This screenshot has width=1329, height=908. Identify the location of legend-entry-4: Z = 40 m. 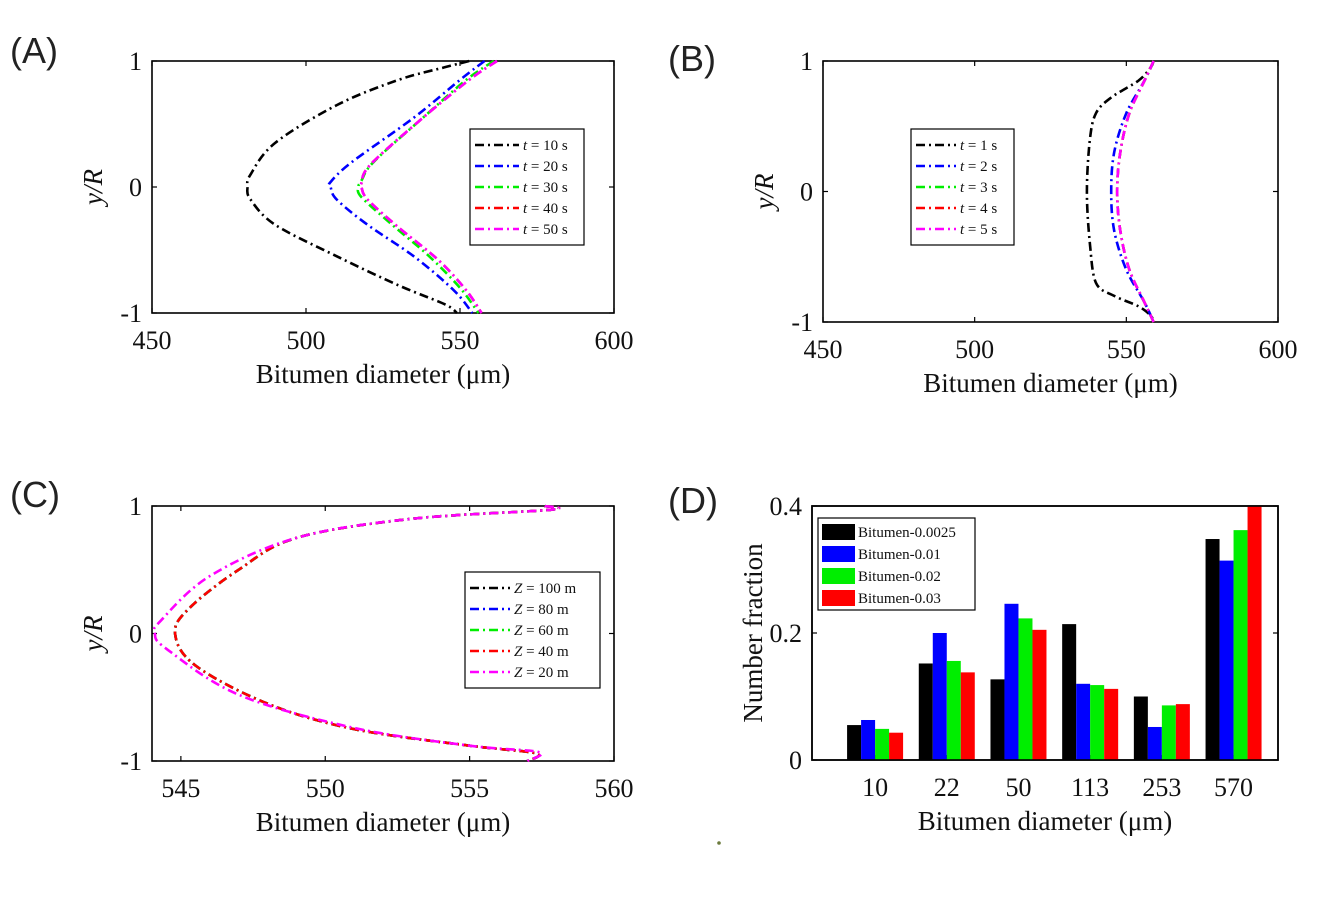
(541, 652).